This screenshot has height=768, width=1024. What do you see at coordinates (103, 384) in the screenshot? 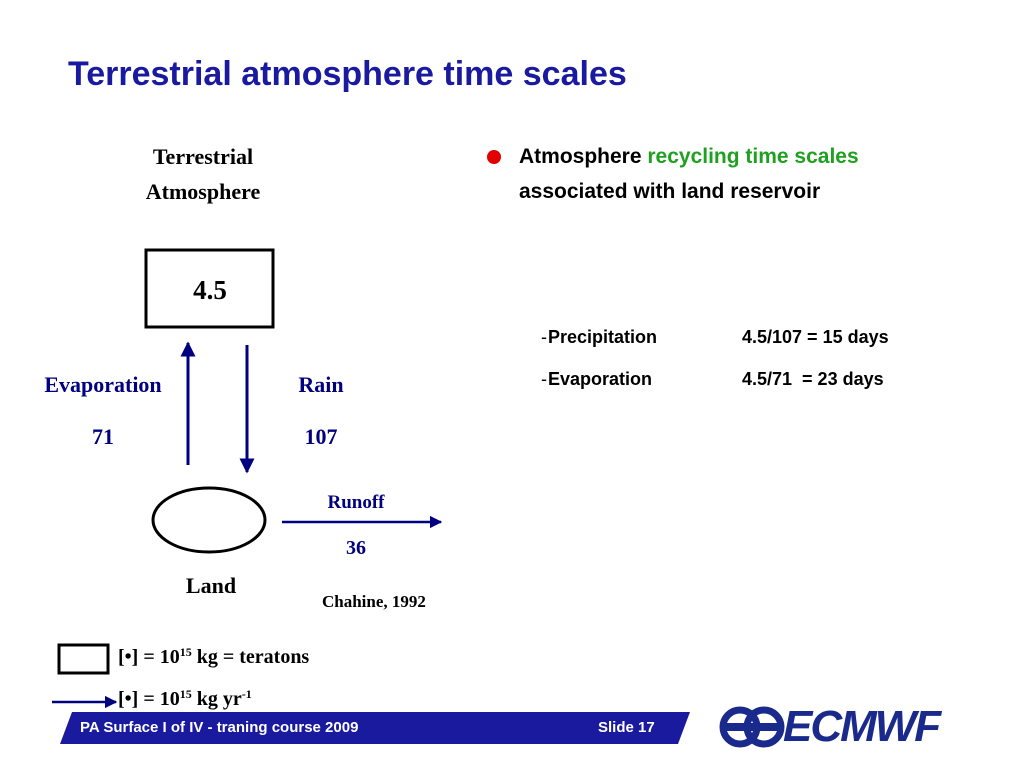
I see `evaporation-label: Evaporation` at bounding box center [103, 384].